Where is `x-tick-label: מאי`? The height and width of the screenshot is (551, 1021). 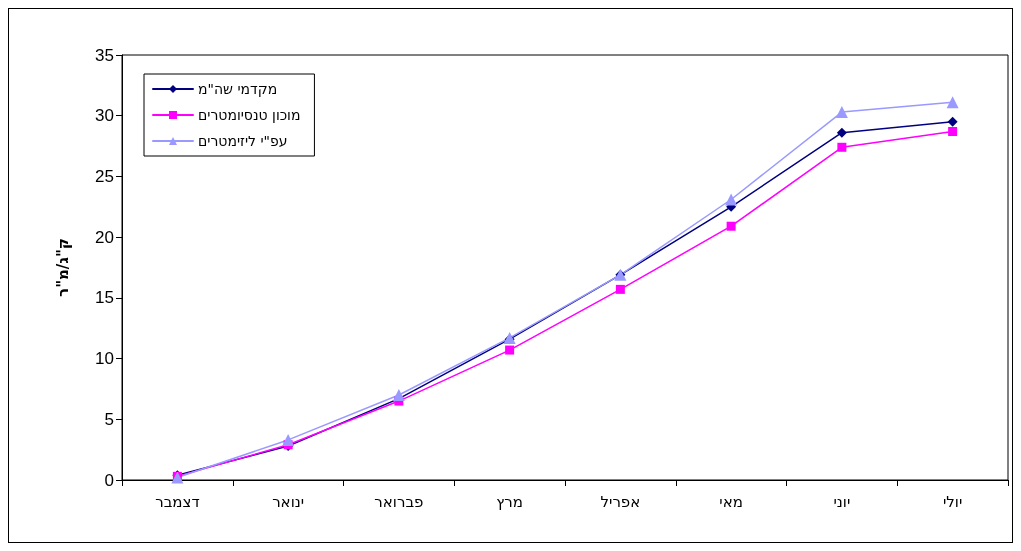
x-tick-label: מאי is located at coordinates (731, 501).